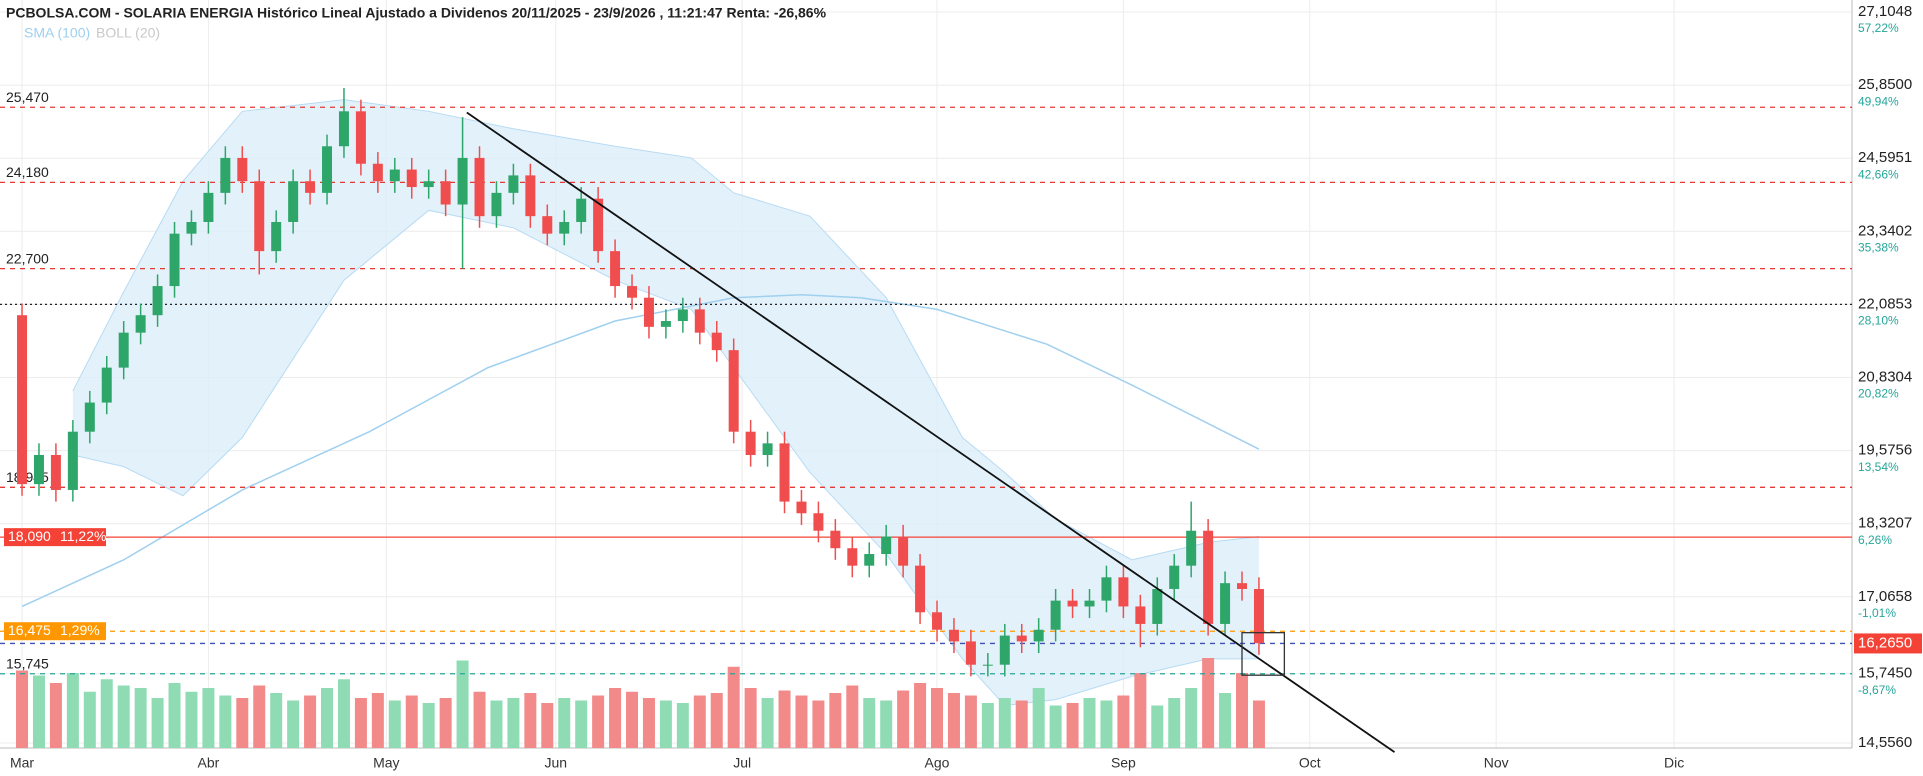 The width and height of the screenshot is (1923, 776). What do you see at coordinates (27, 258) in the screenshot?
I see `level-label: 22,700` at bounding box center [27, 258].